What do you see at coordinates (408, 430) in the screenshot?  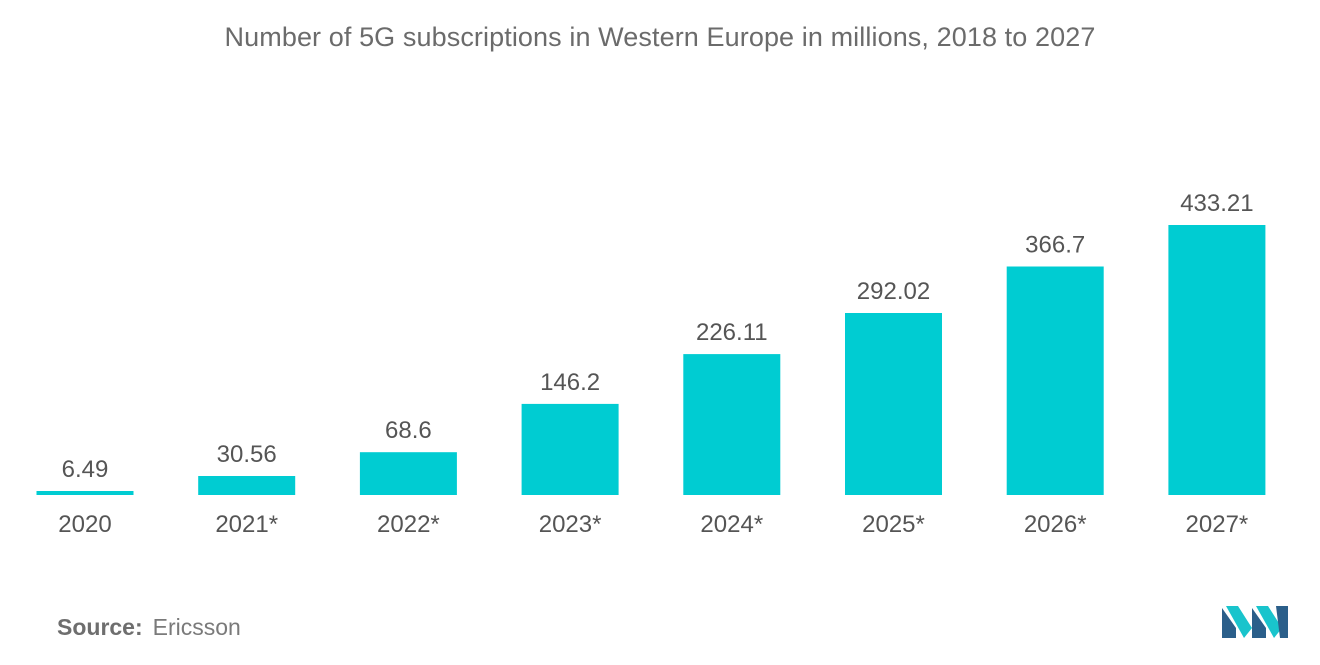 I see `value-label: 68.6` at bounding box center [408, 430].